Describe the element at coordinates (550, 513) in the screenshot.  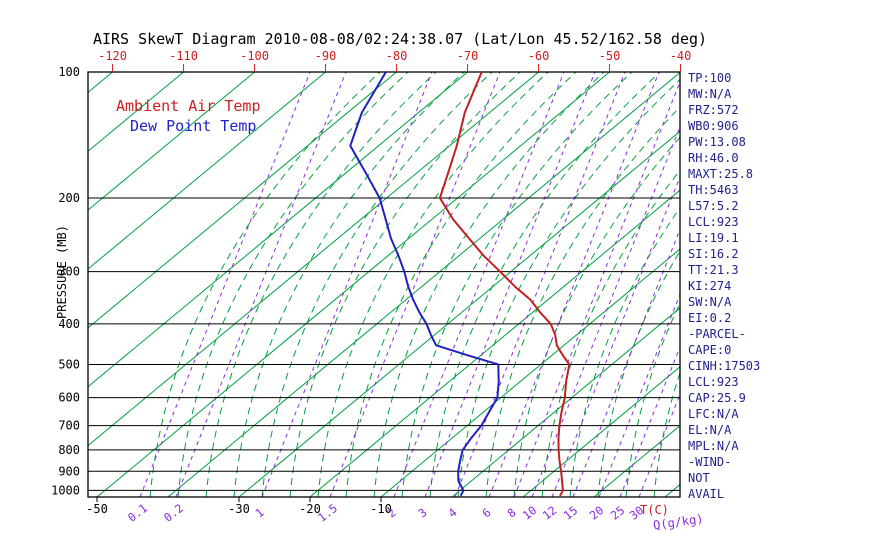
I see `q-tick-label: 12` at that location.